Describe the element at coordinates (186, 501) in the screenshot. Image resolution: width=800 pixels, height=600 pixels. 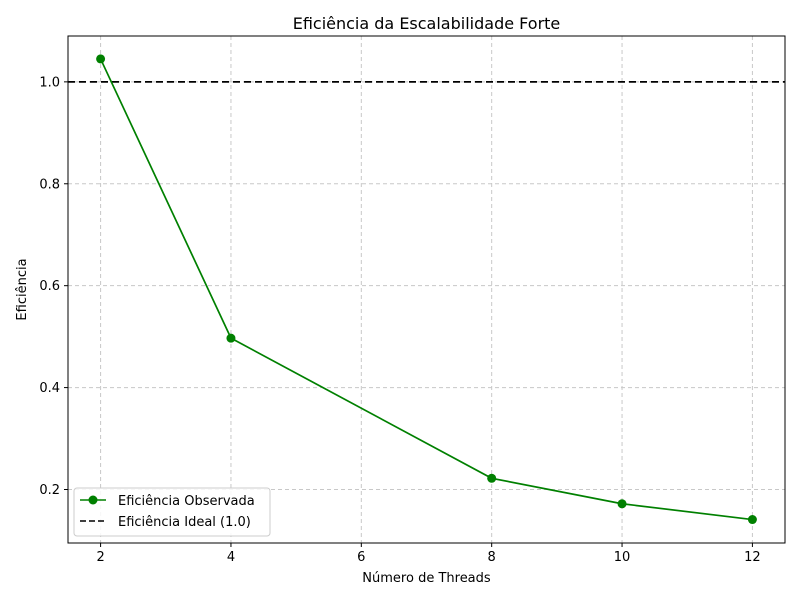
I see `legend-observed-label: Eficiência Observada` at that location.